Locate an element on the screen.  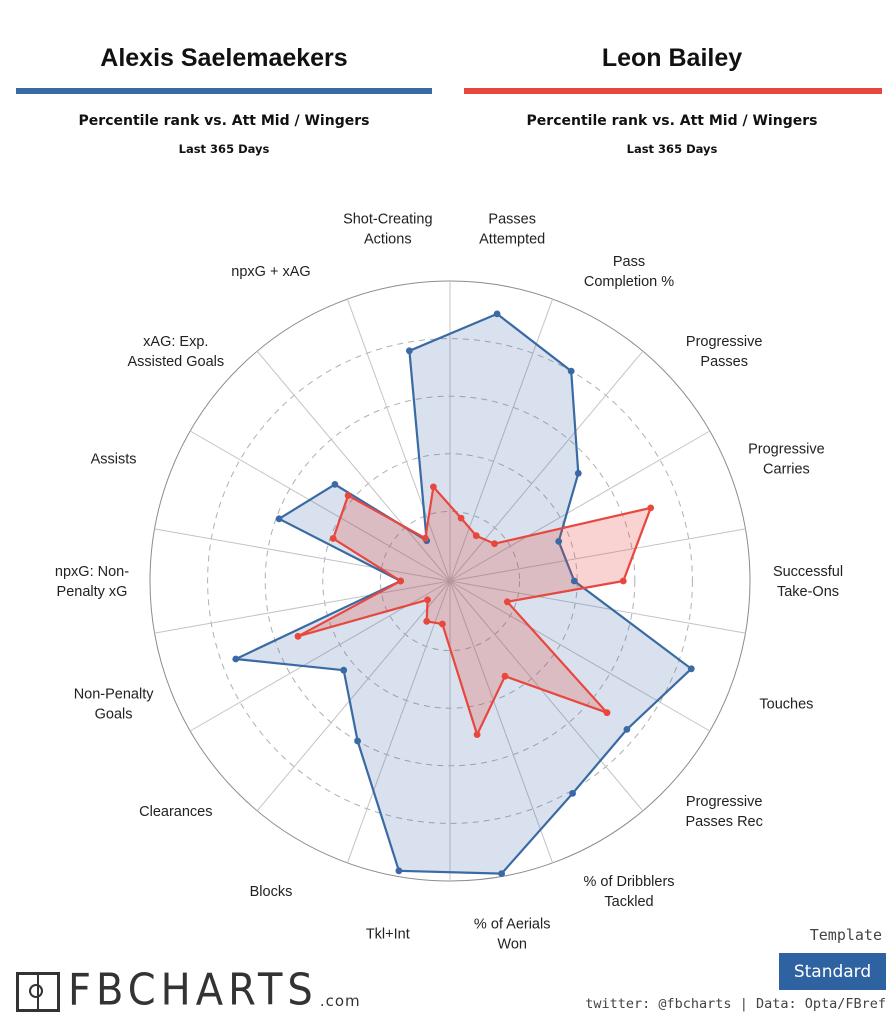
category-label: % of Aerials Won is located at coordinates (512, 935).